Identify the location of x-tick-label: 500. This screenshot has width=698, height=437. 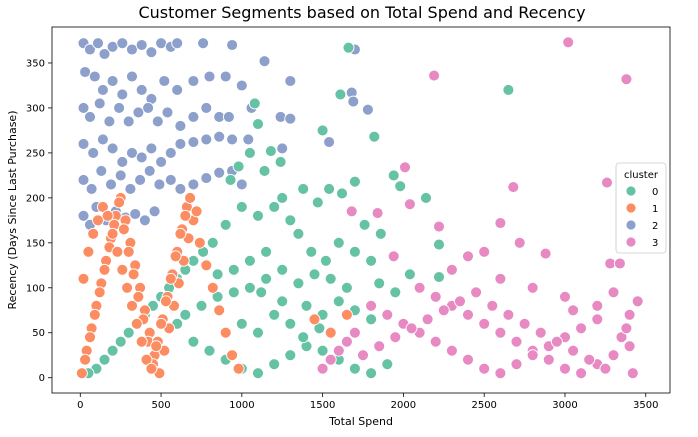
(161, 405).